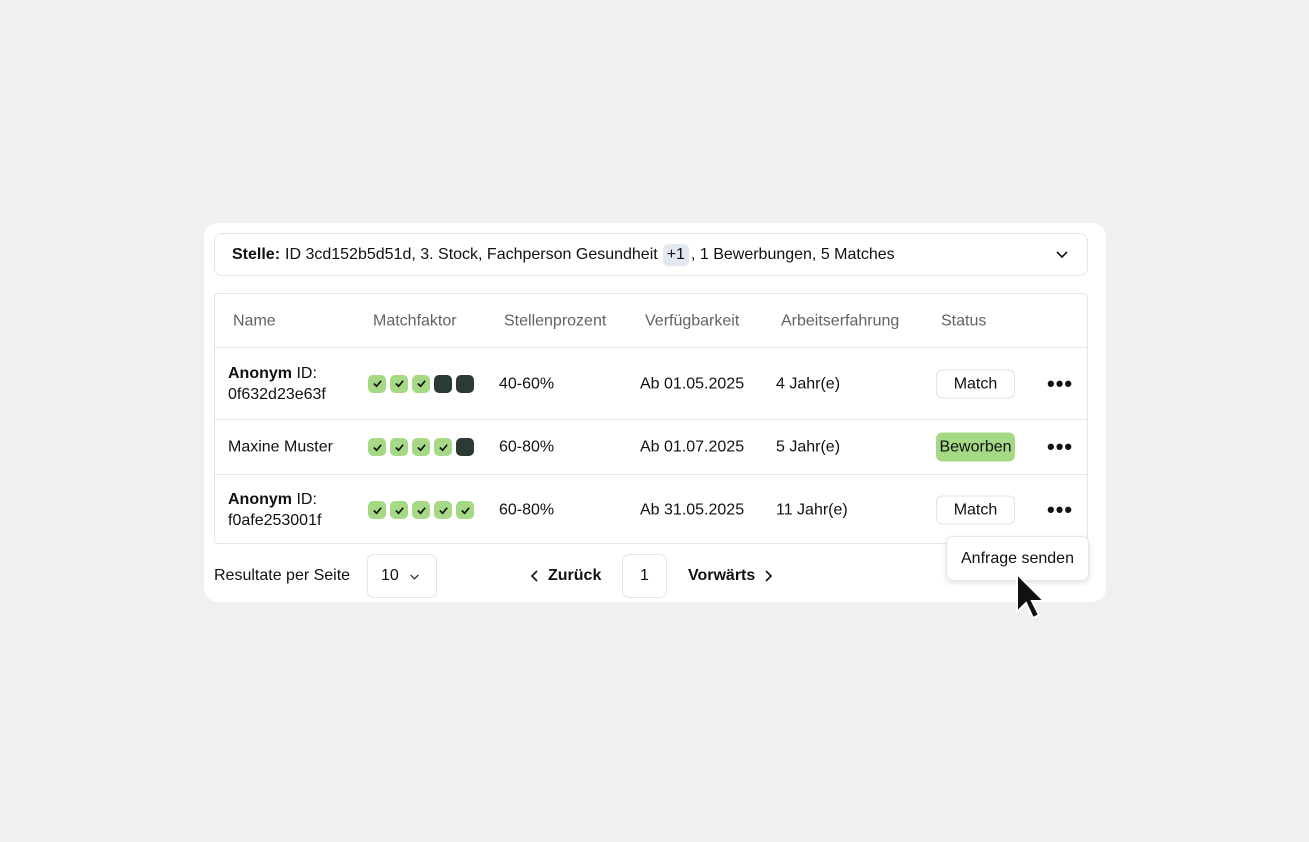 This screenshot has width=1309, height=842. I want to click on chevron-left-icon, so click(534, 576).